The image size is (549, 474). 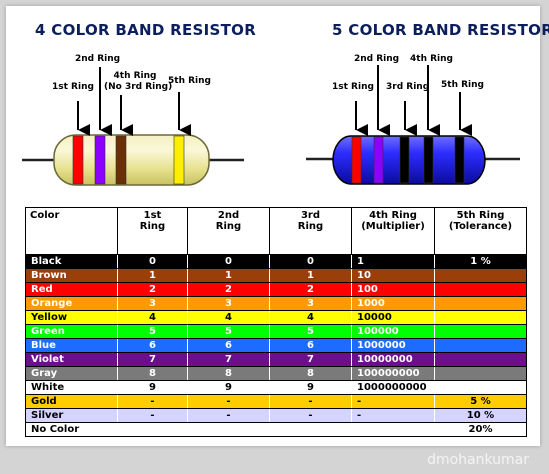 What do you see at coordinates (393, 289) in the screenshot?
I see `multiplier-cell: 100` at bounding box center [393, 289].